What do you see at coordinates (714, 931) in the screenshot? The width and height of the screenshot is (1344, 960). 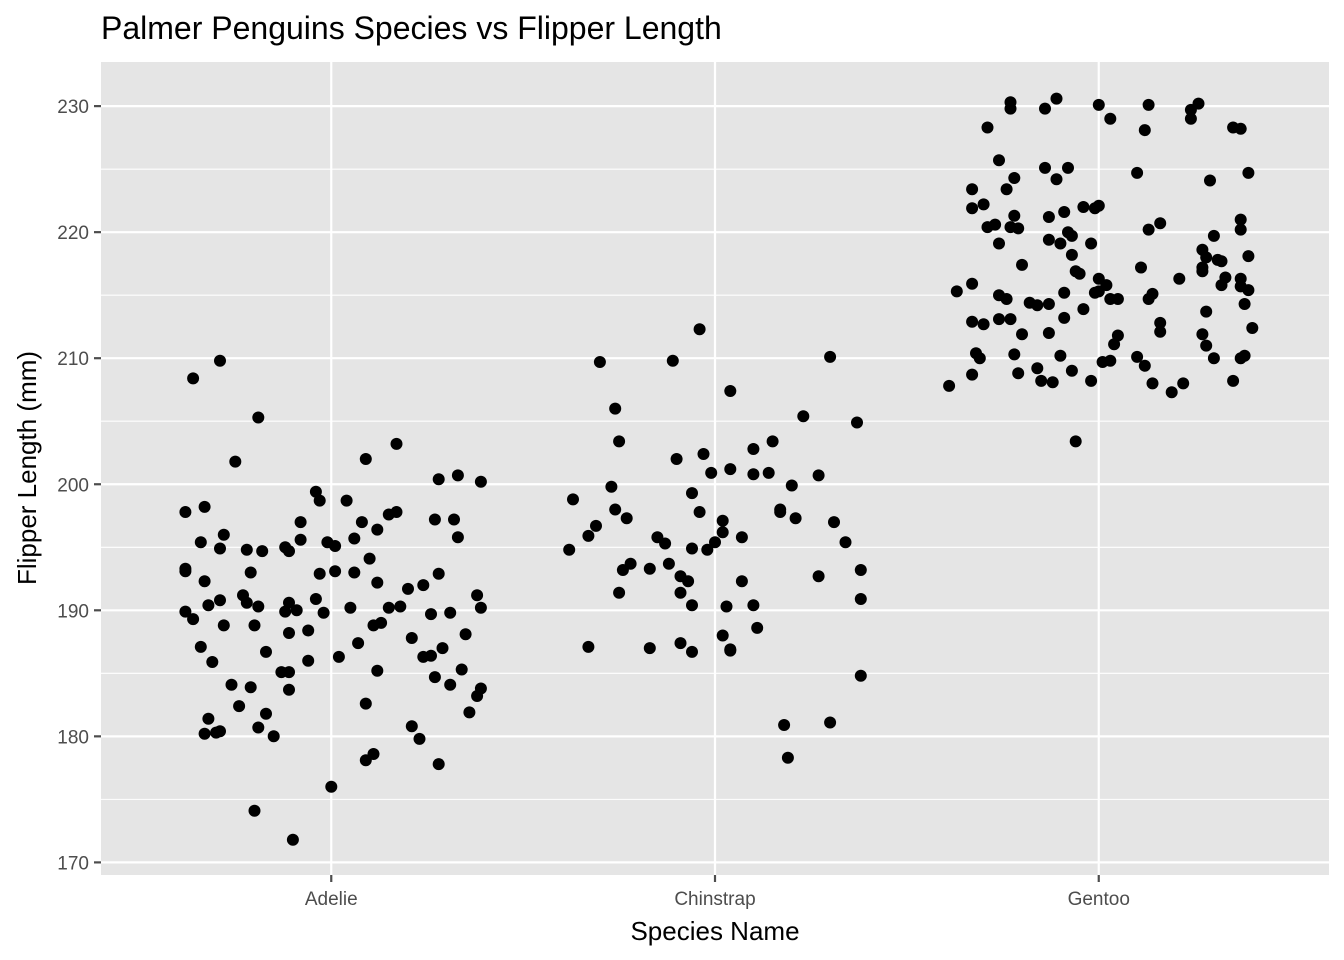 I see `x-axis-title: Species Name` at bounding box center [714, 931].